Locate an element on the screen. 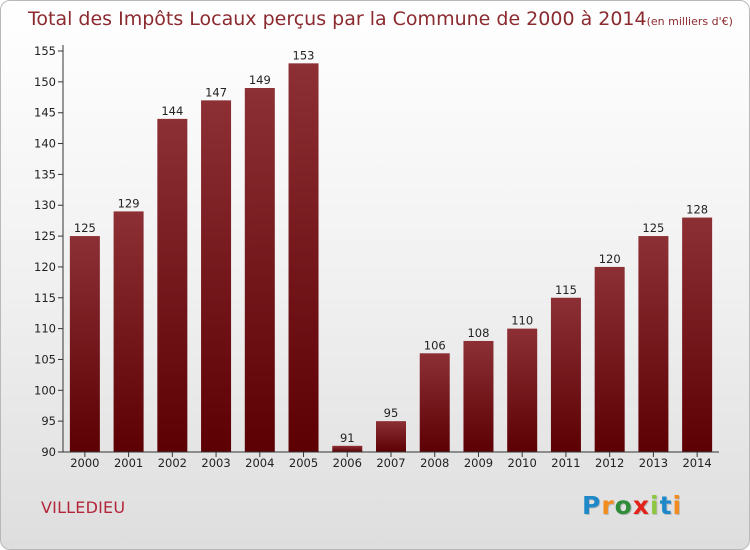 This screenshot has height=550, width=750. logo-letter: P is located at coordinates (592, 505).